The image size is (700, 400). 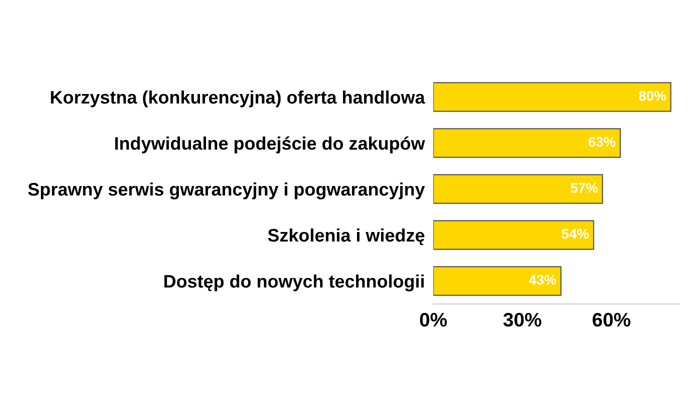 What do you see at coordinates (575, 233) in the screenshot?
I see `data-label: 54%` at bounding box center [575, 233].